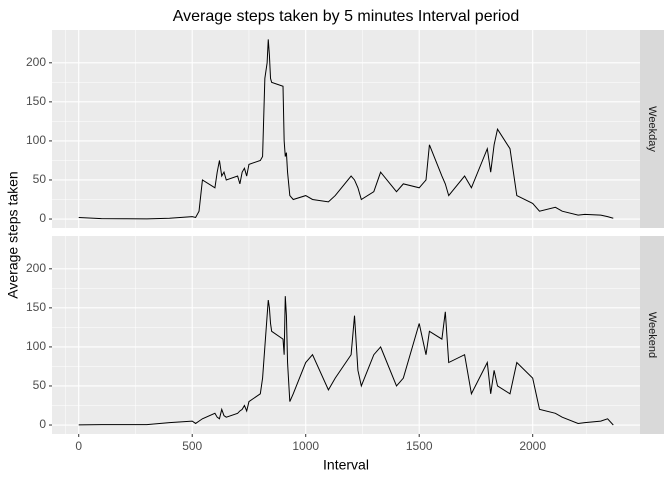 The image size is (672, 485). I want to click on x-tick-label: 0, so click(78, 446).